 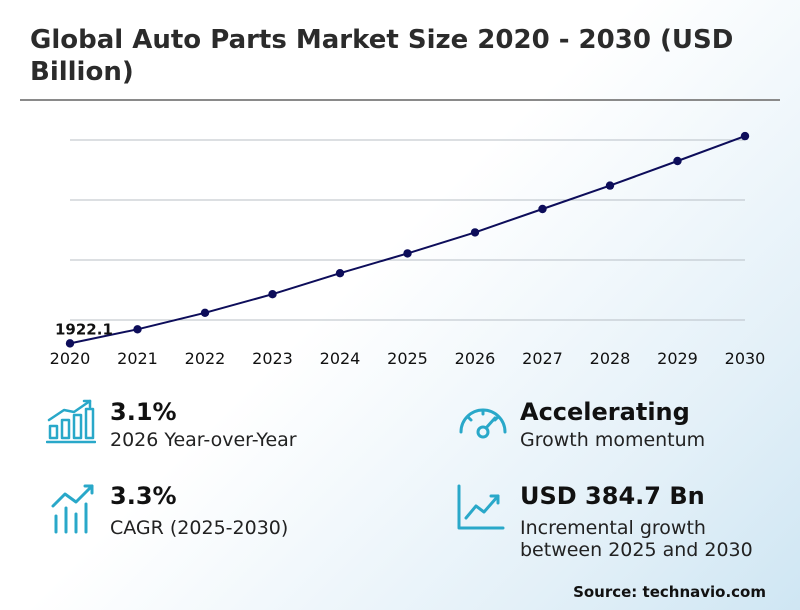 What do you see at coordinates (72, 509) in the screenshot?
I see `trend-bars-icon` at bounding box center [72, 509].